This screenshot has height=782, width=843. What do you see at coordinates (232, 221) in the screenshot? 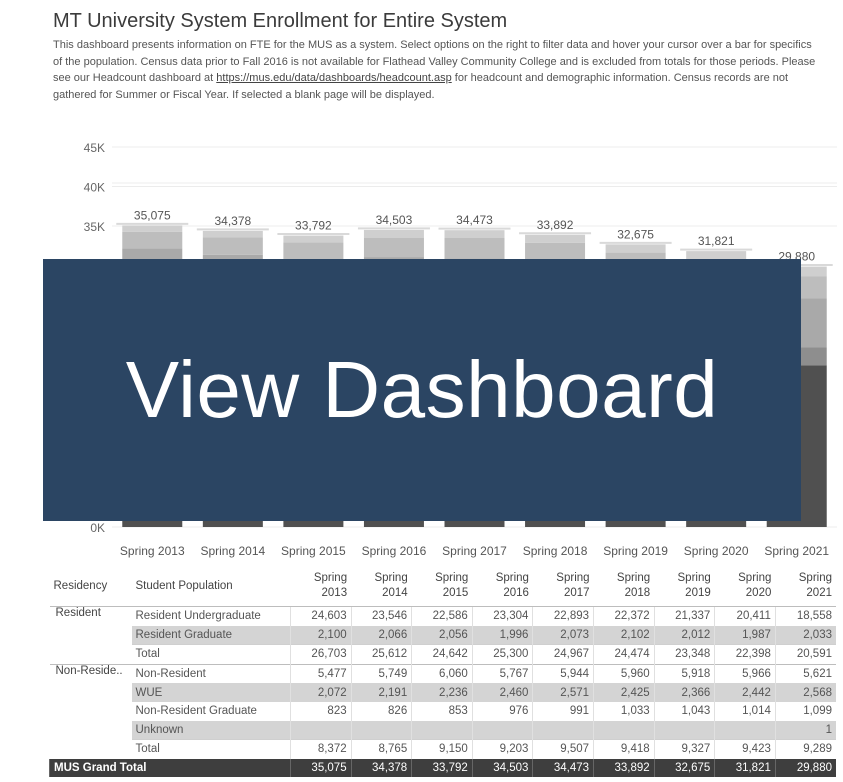
I see `bar-total-label: 34,378` at bounding box center [232, 221].